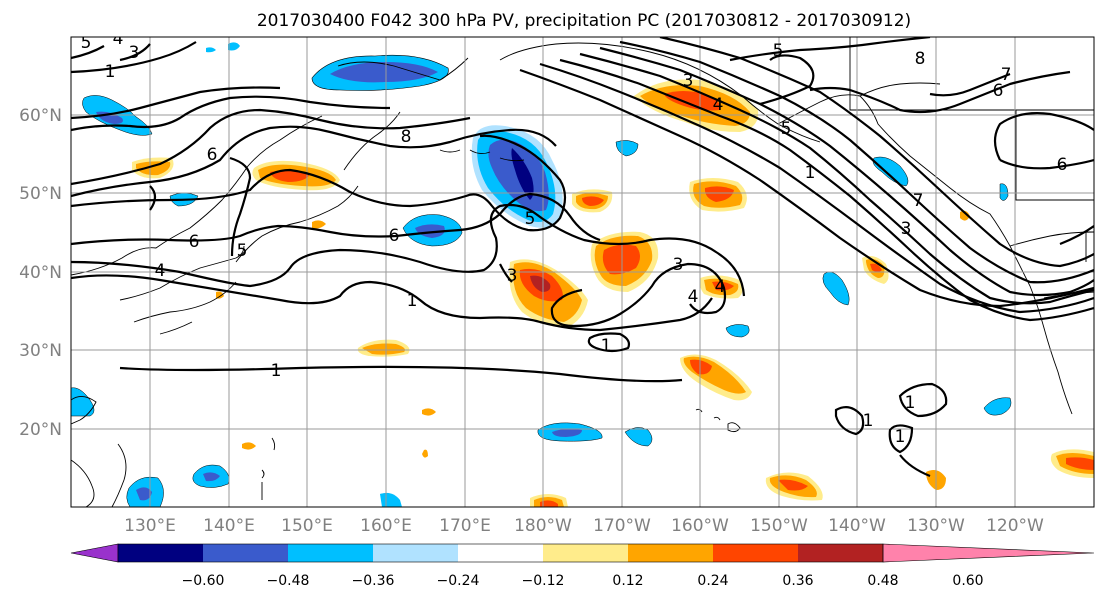 This screenshot has width=1105, height=601. Describe the element at coordinates (857, 526) in the screenshot. I see `lon-label: 140°W` at that location.